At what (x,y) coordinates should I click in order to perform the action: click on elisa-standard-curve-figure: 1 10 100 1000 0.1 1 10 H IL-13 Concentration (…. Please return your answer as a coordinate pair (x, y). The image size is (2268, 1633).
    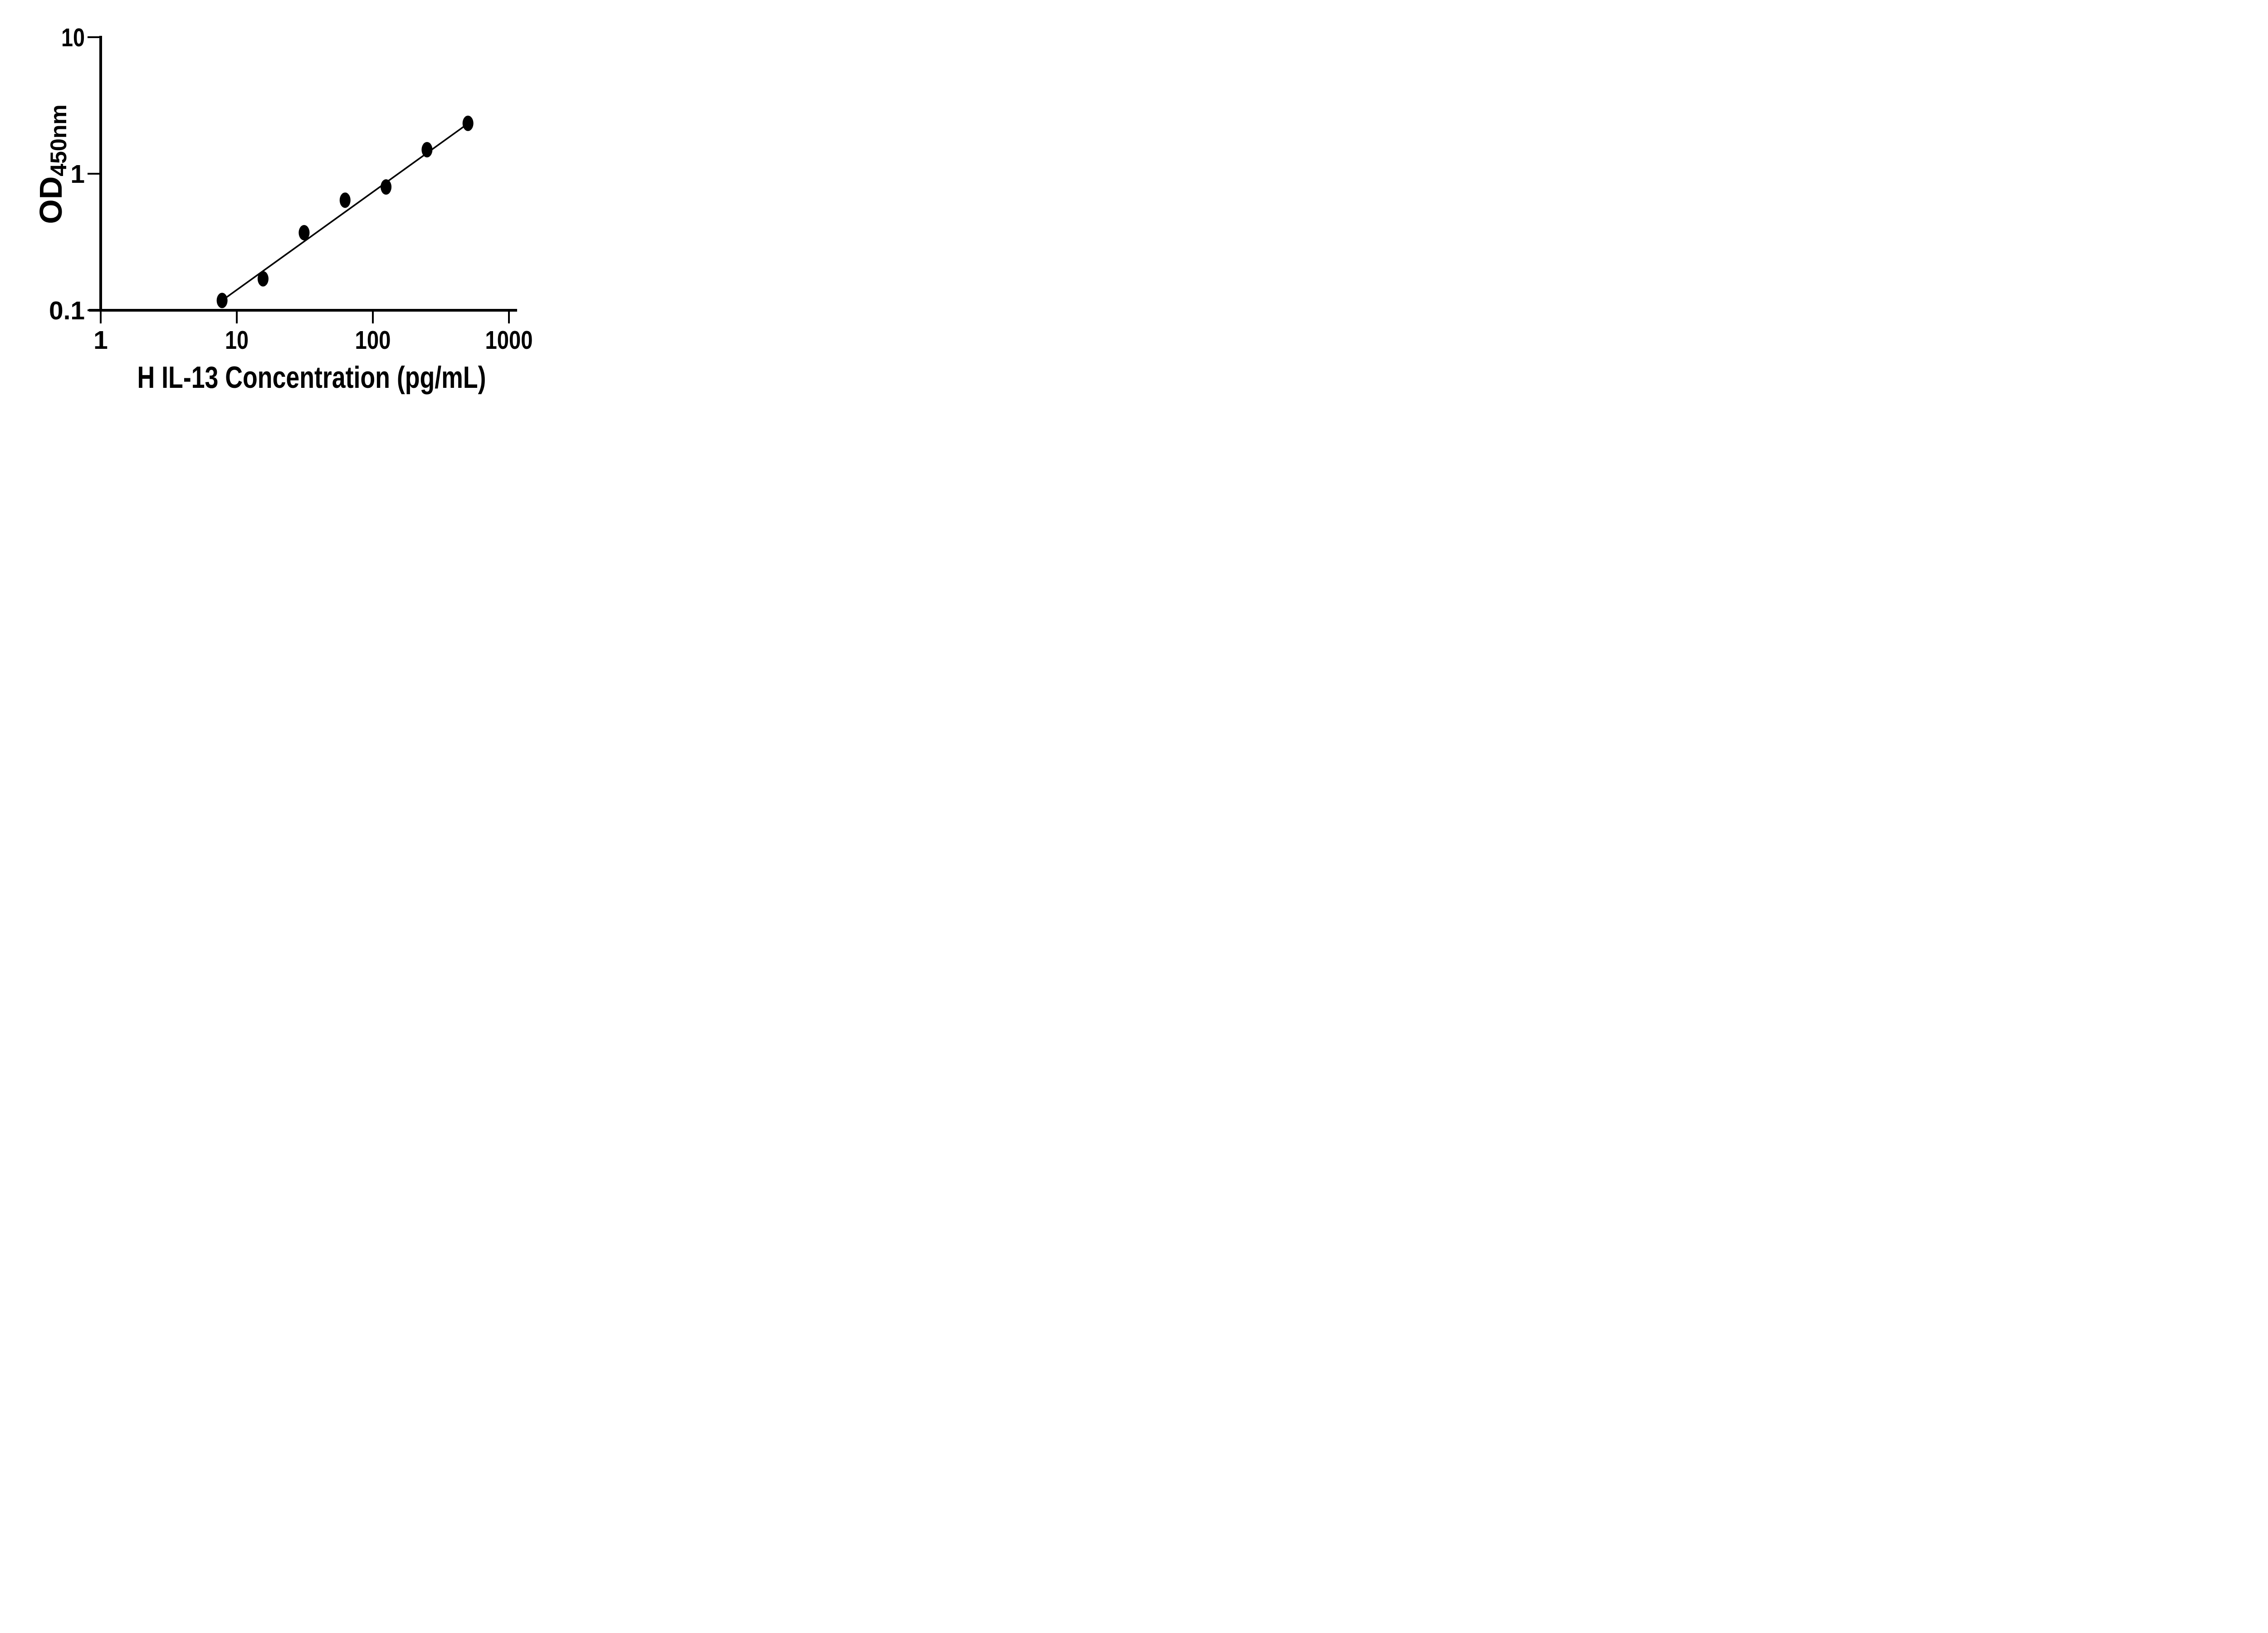
    Looking at the image, I should click on (285, 204).